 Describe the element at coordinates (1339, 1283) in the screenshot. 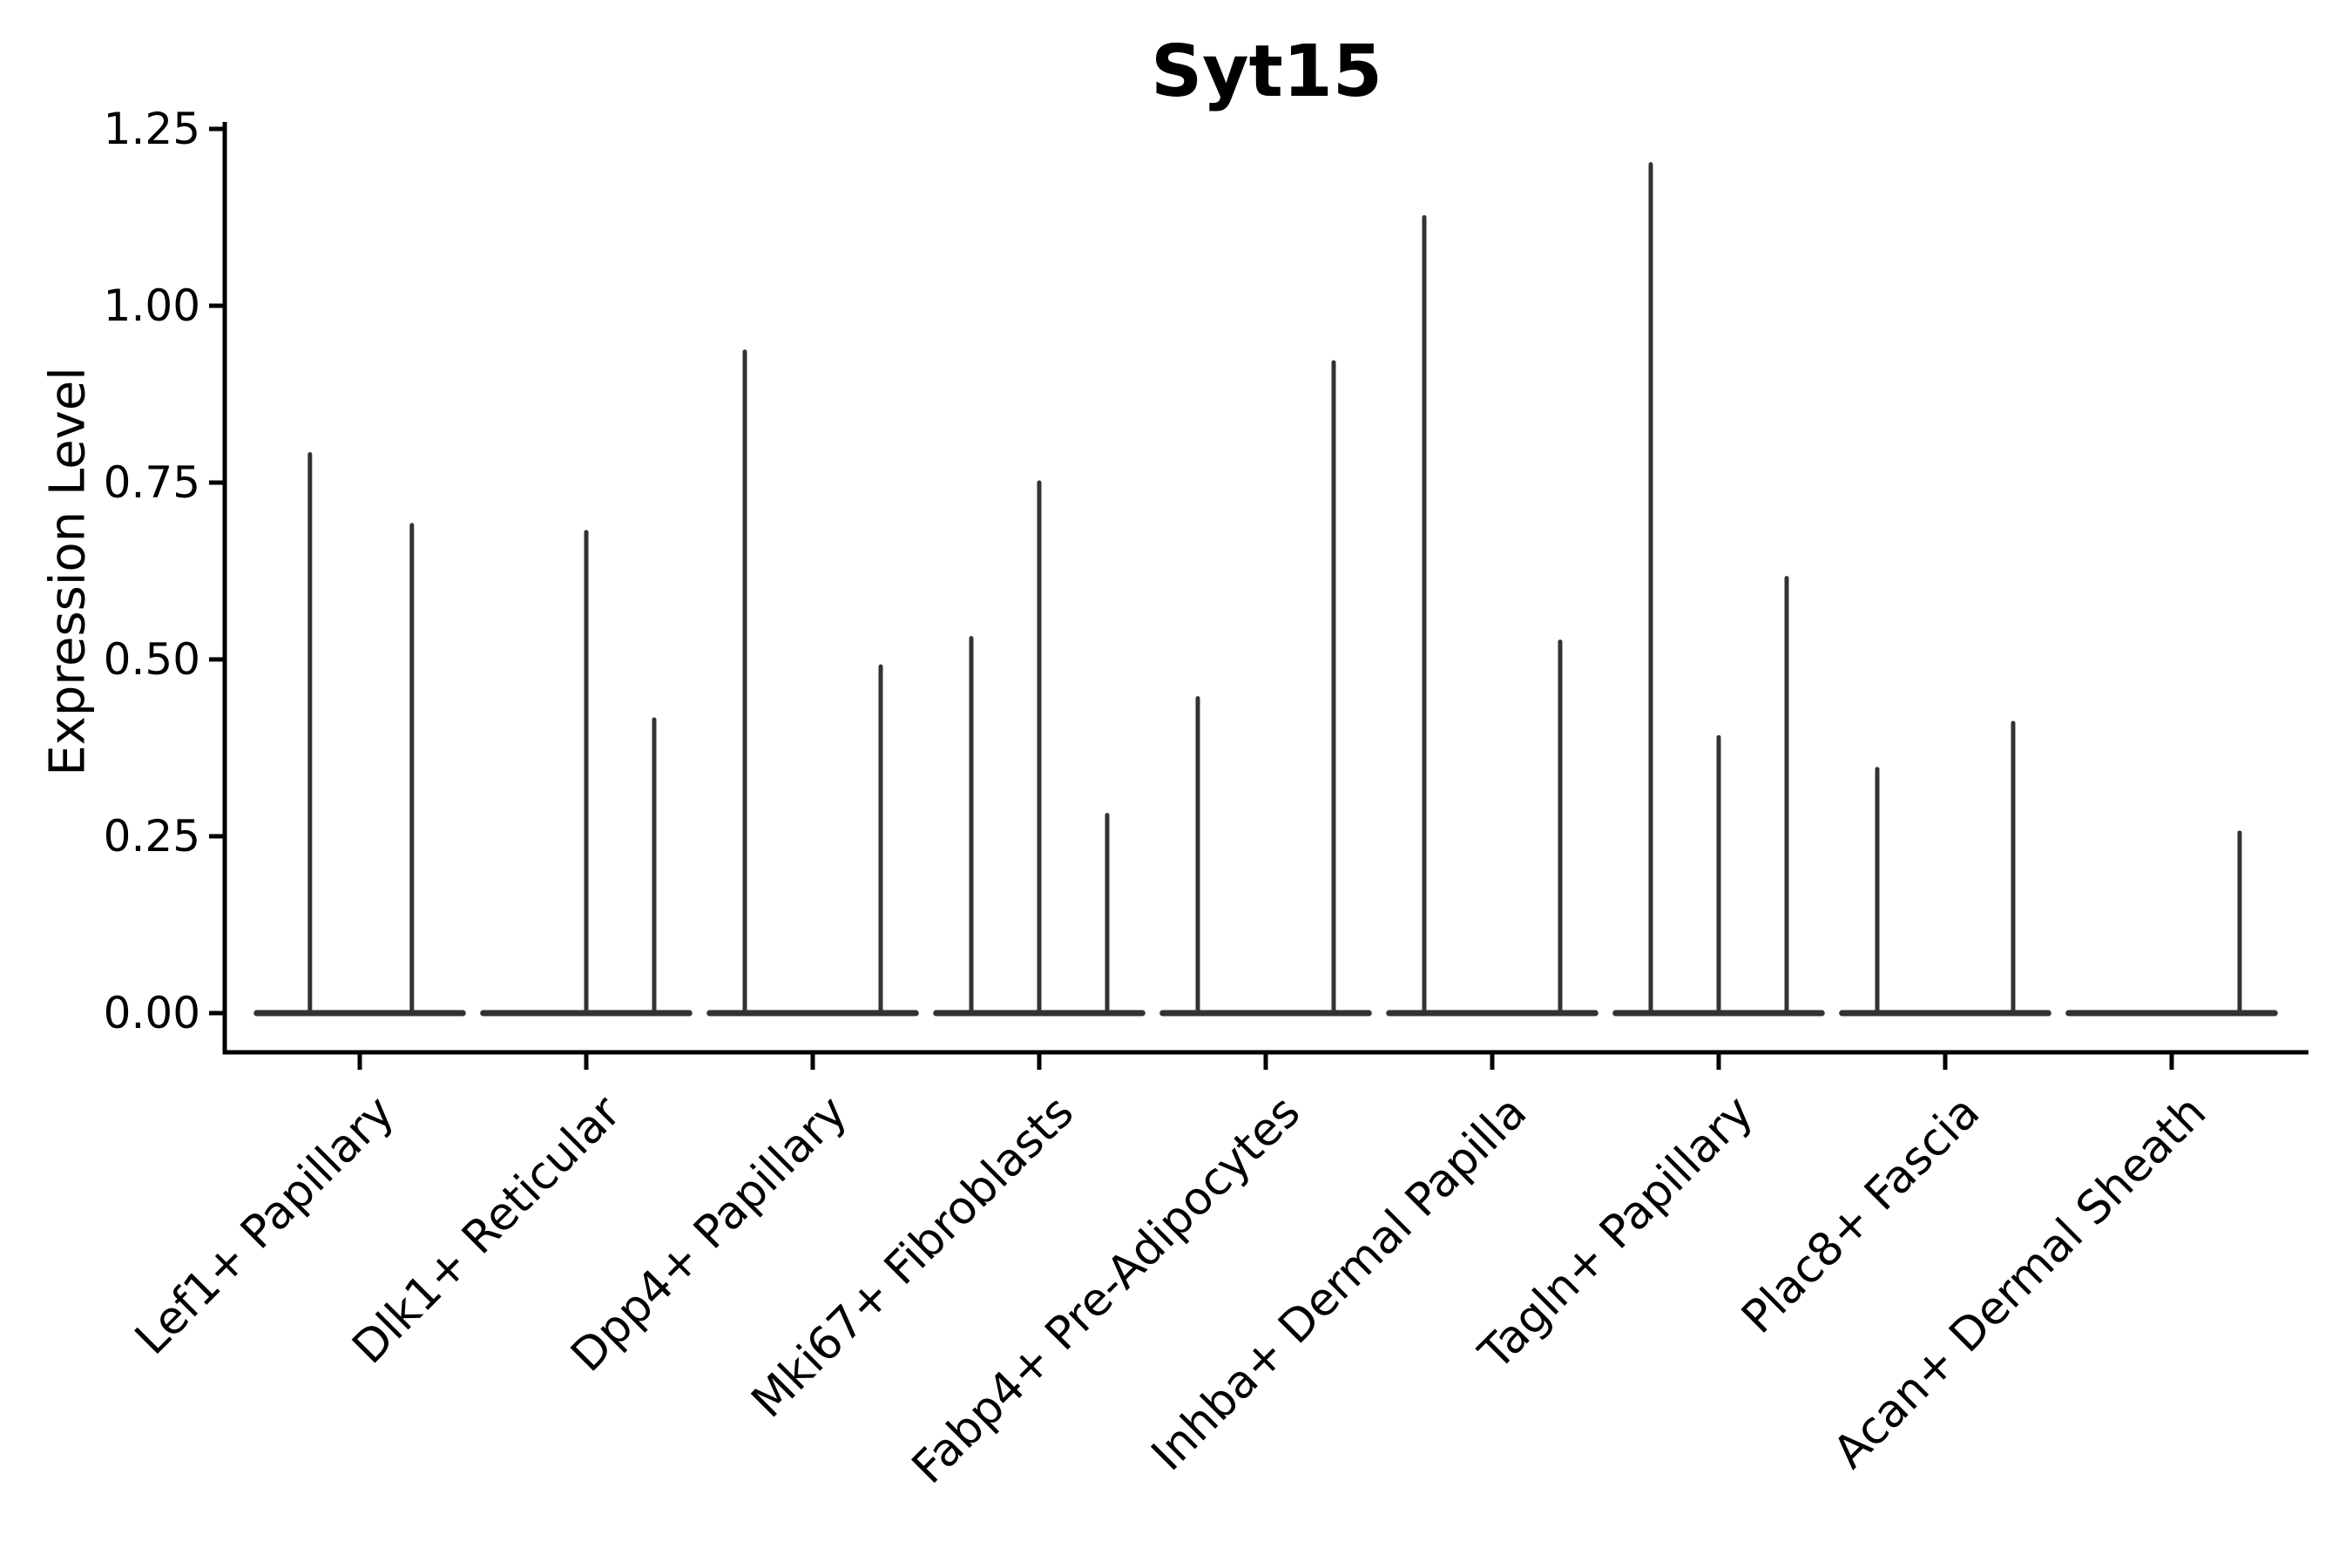

I see `x-tick-label: Inhba+ Dermal Papilla` at that location.